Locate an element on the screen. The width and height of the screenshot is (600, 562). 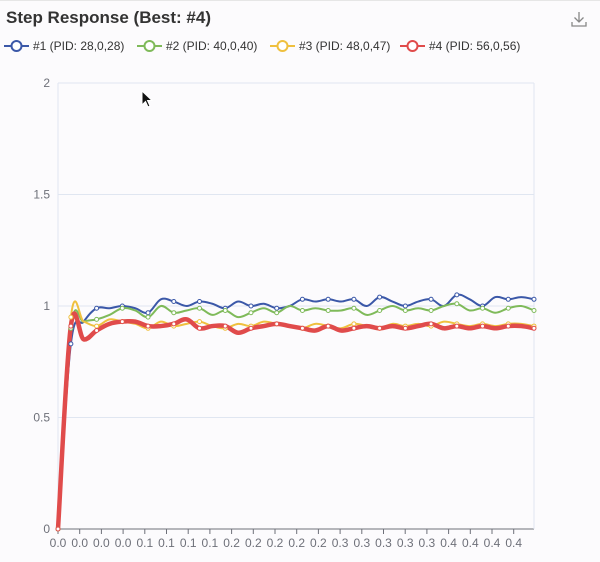
x-tick-label-0: 0.0 is located at coordinates (58, 543).